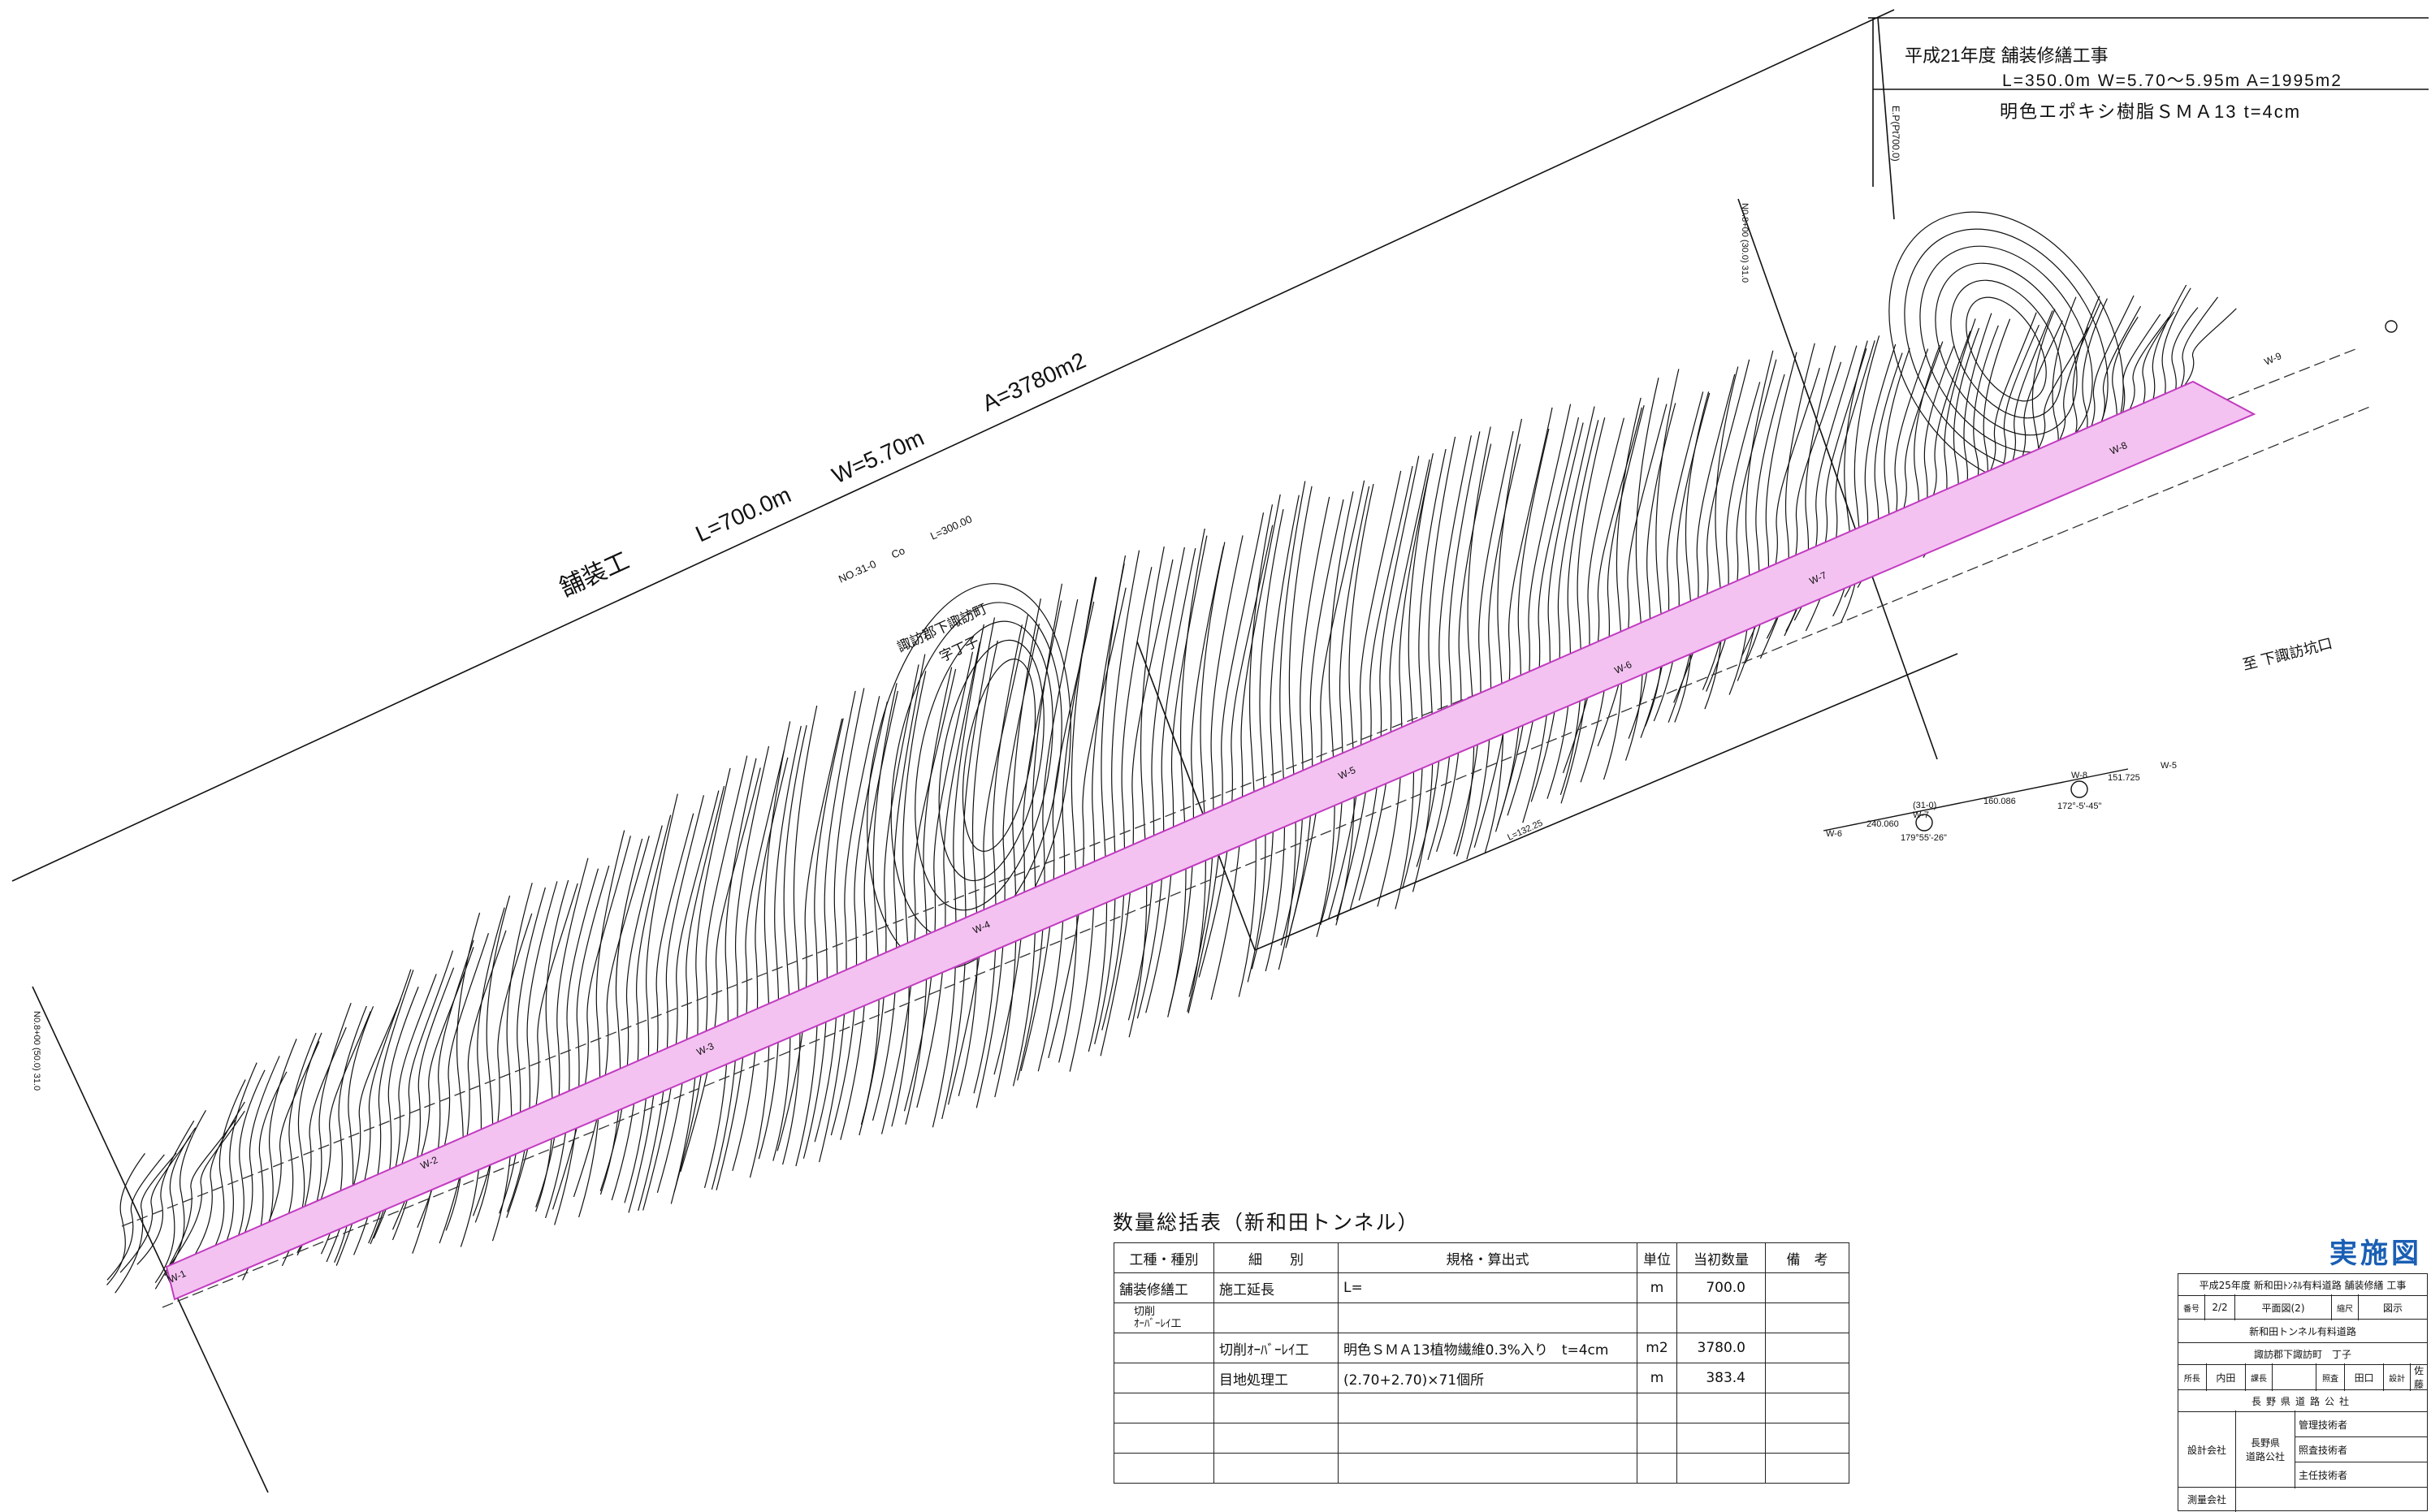  I want to click on tb-sig-cell: 田口, so click(2365, 1377).